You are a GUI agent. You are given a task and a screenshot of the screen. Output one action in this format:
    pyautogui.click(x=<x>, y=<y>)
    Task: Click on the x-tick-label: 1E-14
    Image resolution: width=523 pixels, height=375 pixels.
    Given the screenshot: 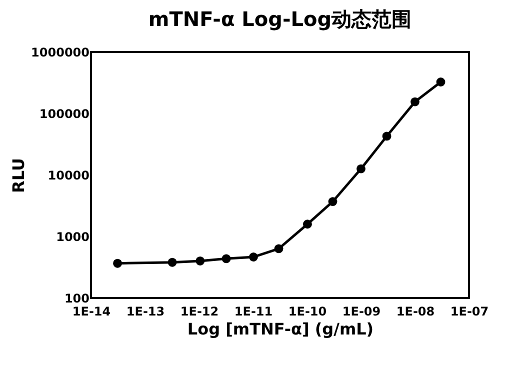 What is the action you would take?
    pyautogui.click(x=91, y=311)
    